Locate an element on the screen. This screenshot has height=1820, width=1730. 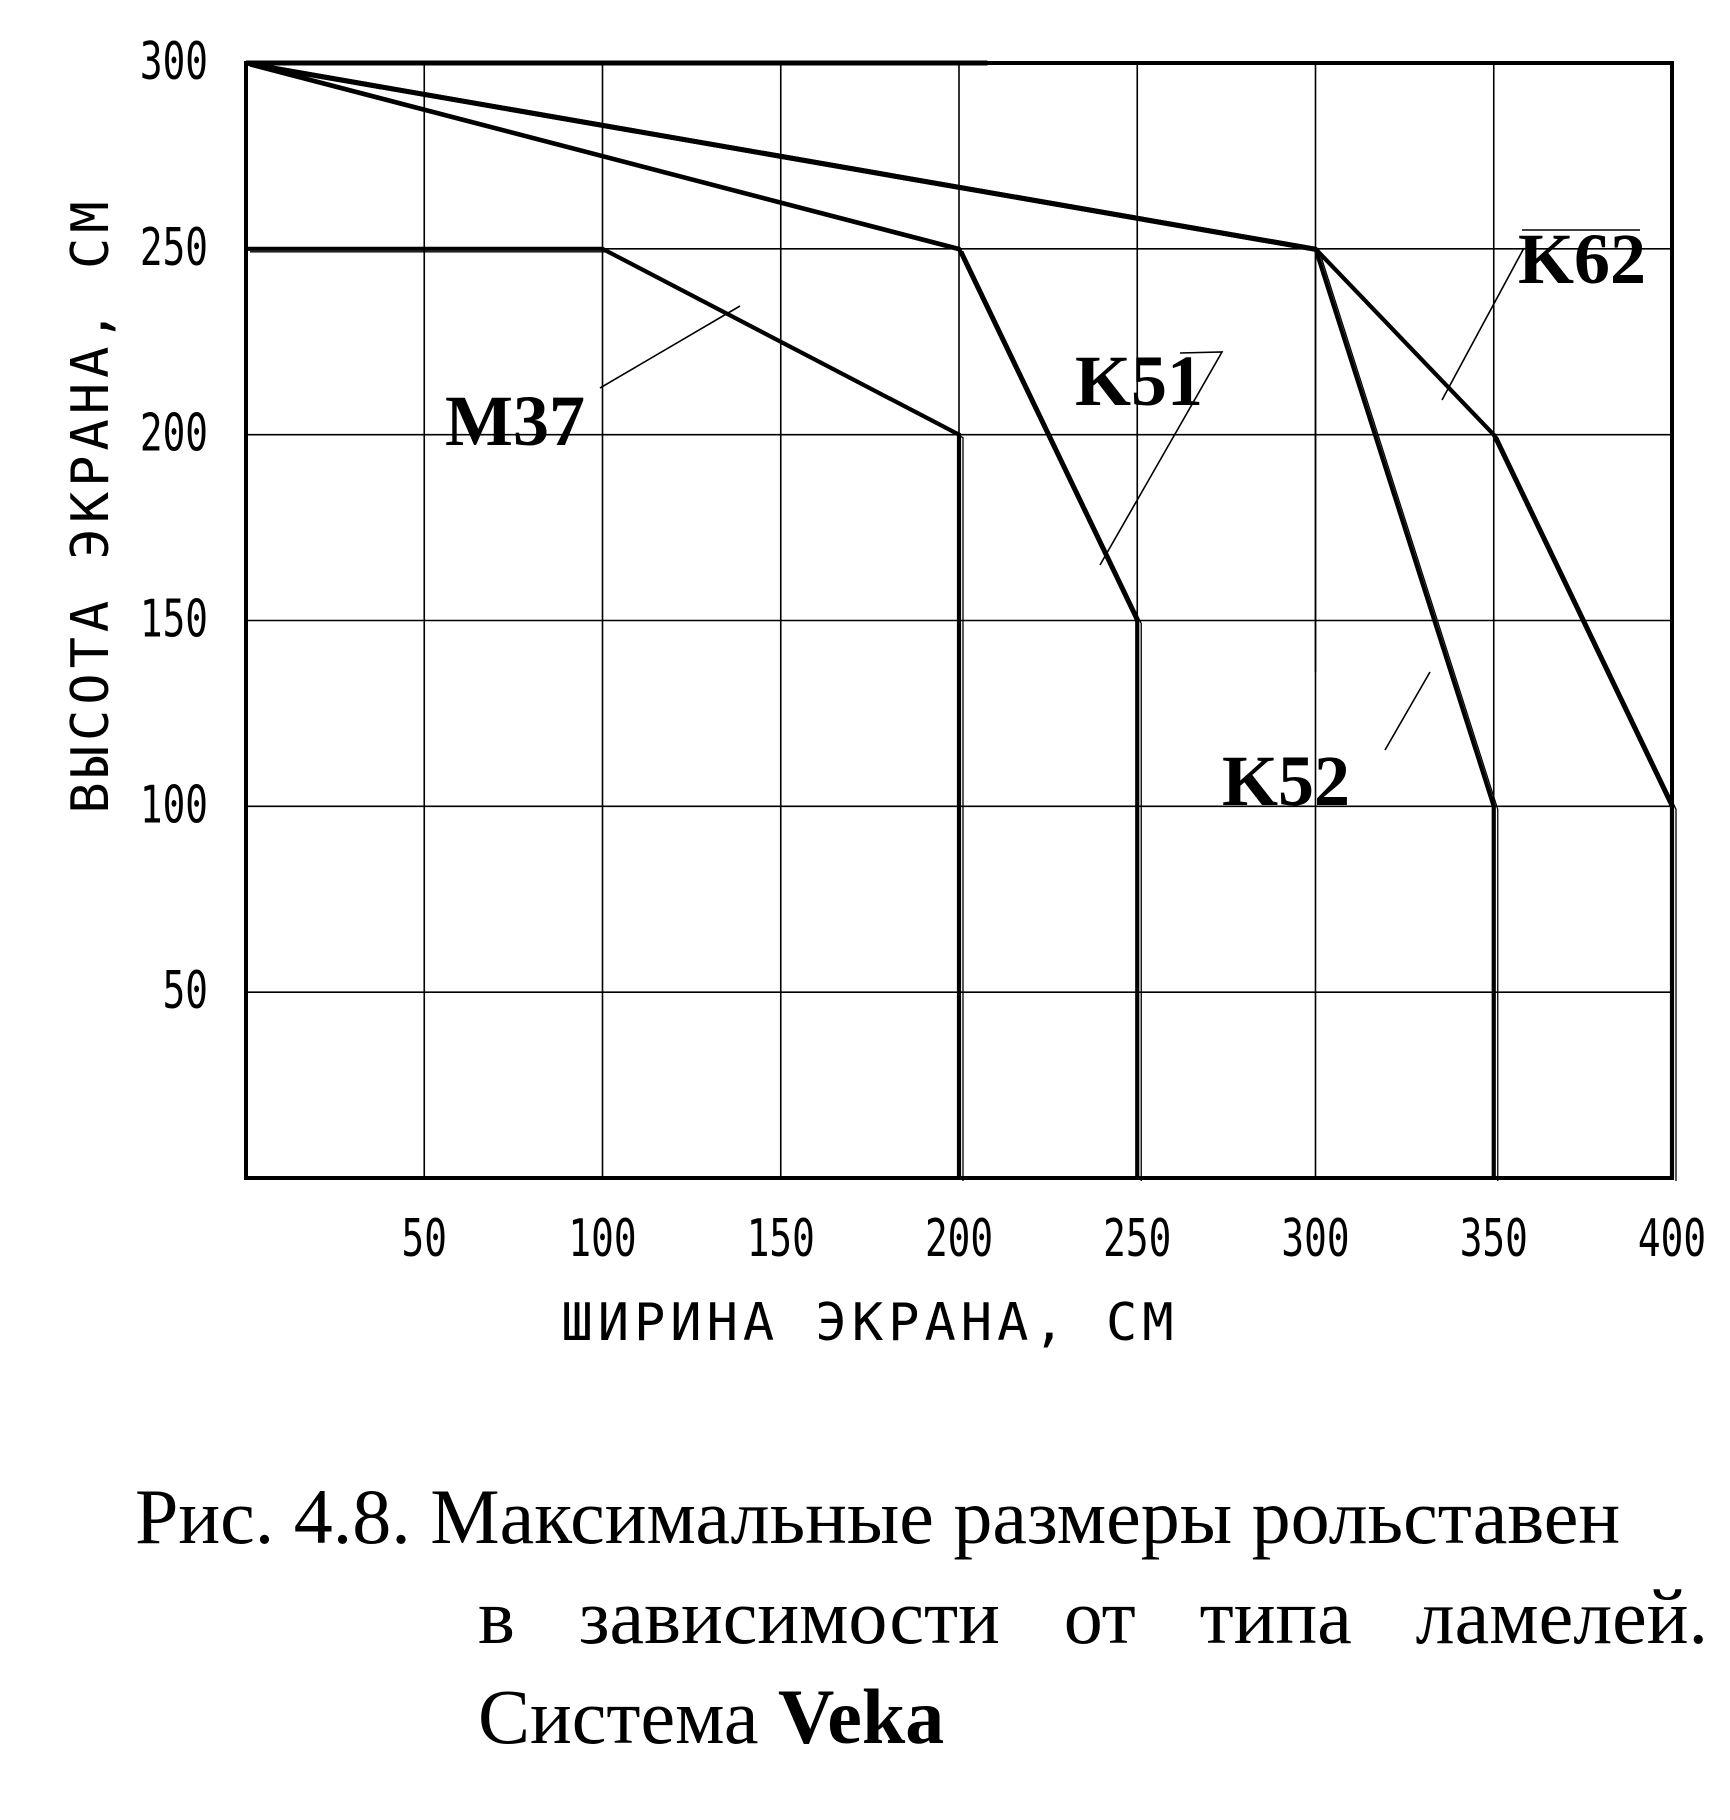
series-label-k51: K51 is located at coordinates (1139, 381).